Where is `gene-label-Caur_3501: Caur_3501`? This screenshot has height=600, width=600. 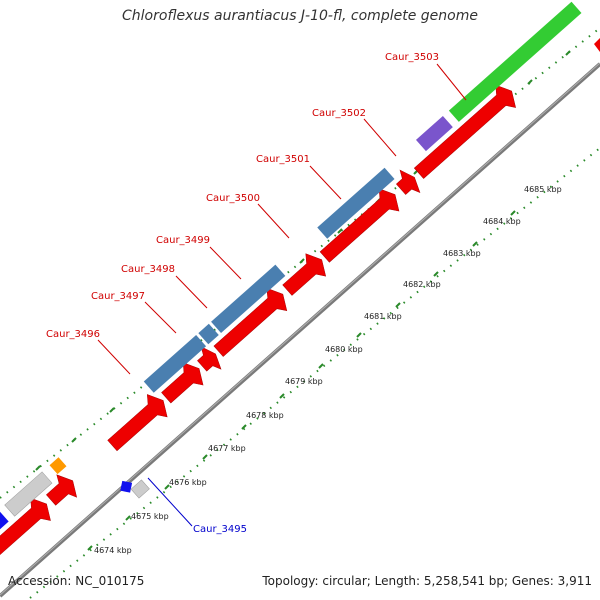 gene-label-Caur_3501: Caur_3501 is located at coordinates (283, 159).